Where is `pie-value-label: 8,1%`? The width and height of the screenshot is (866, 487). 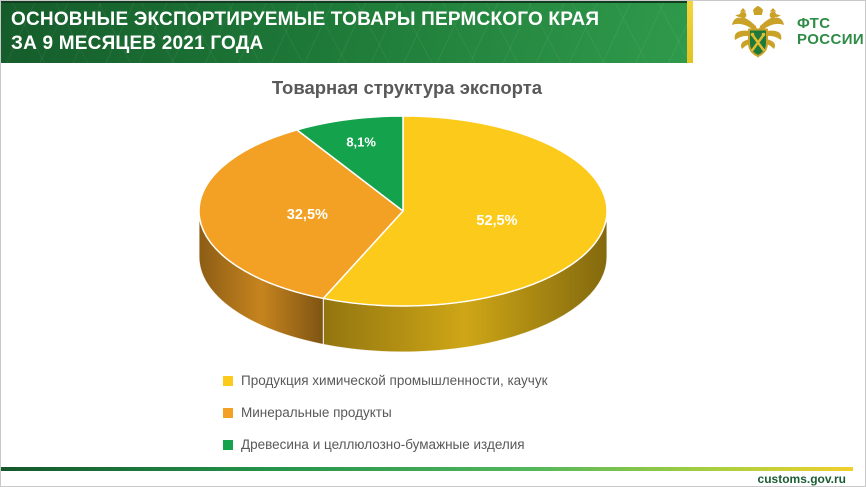
pie-value-label: 8,1% is located at coordinates (361, 141).